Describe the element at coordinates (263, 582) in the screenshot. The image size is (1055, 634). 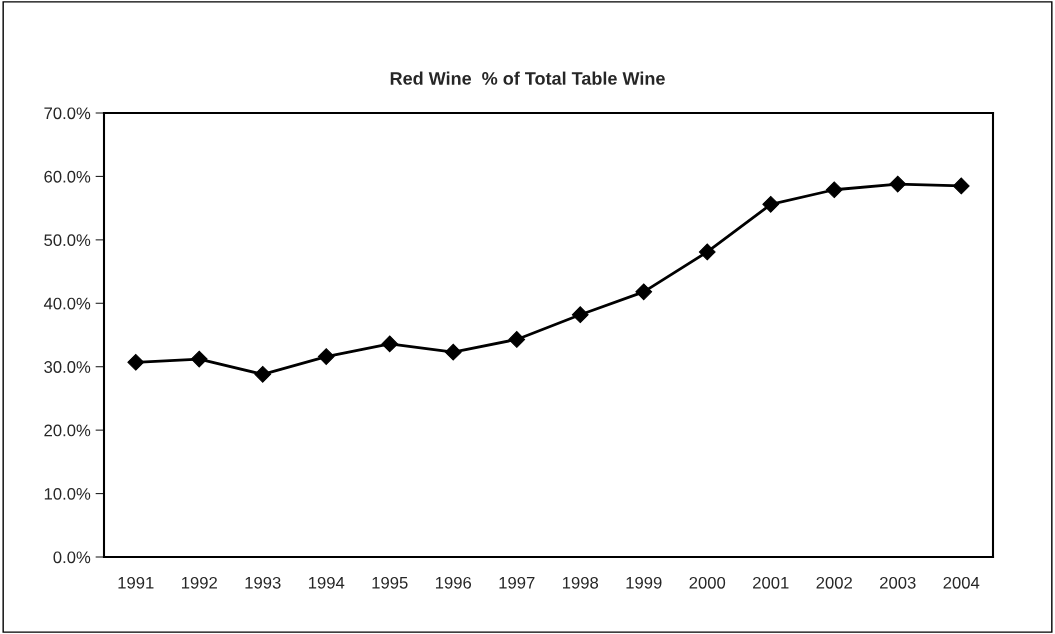
I see `x-tick-label: 1993` at that location.